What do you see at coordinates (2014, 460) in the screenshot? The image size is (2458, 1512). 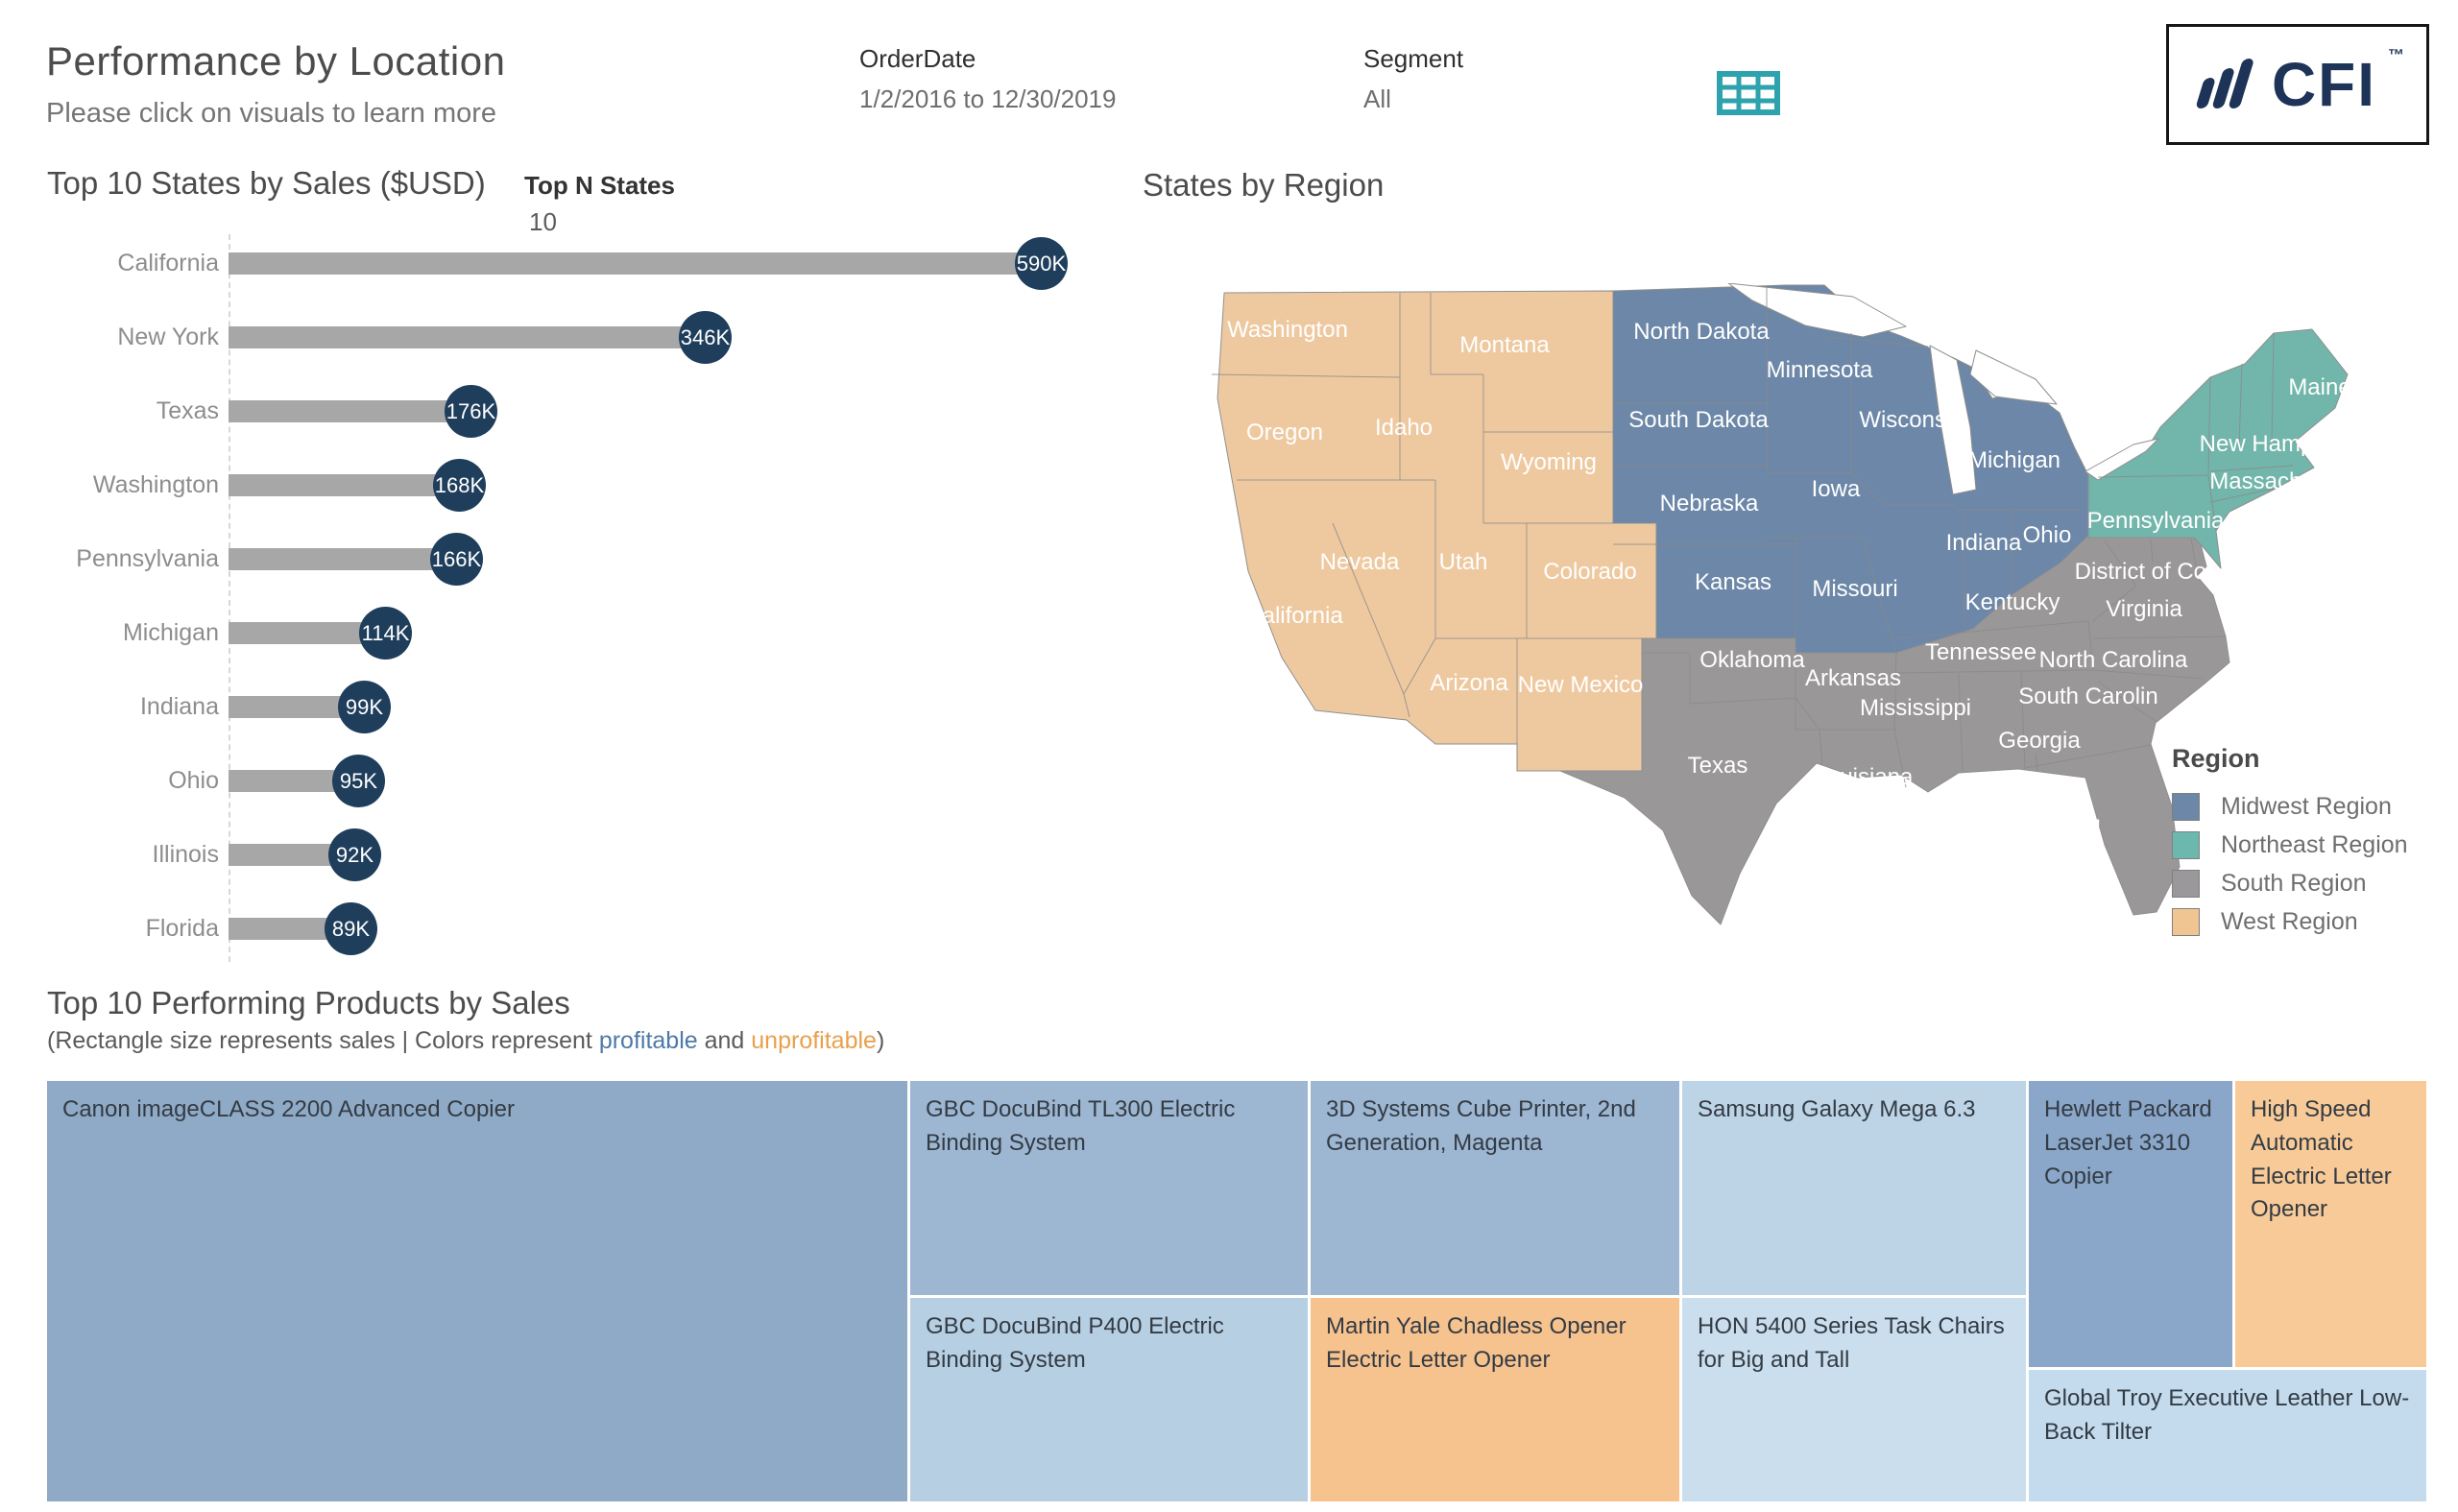 I see `map-state-label: Michigan` at bounding box center [2014, 460].